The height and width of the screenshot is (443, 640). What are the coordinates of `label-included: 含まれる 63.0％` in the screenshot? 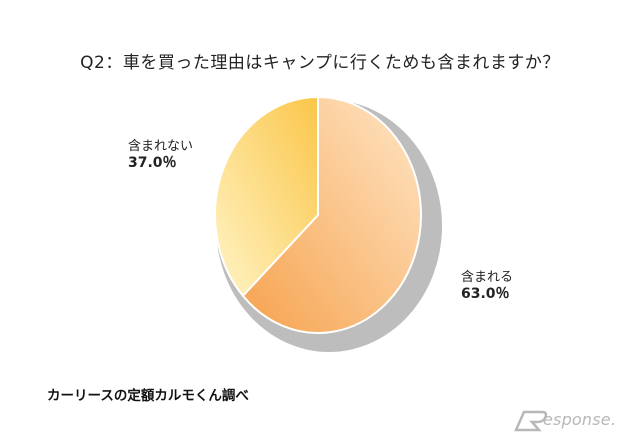 It's located at (487, 286).